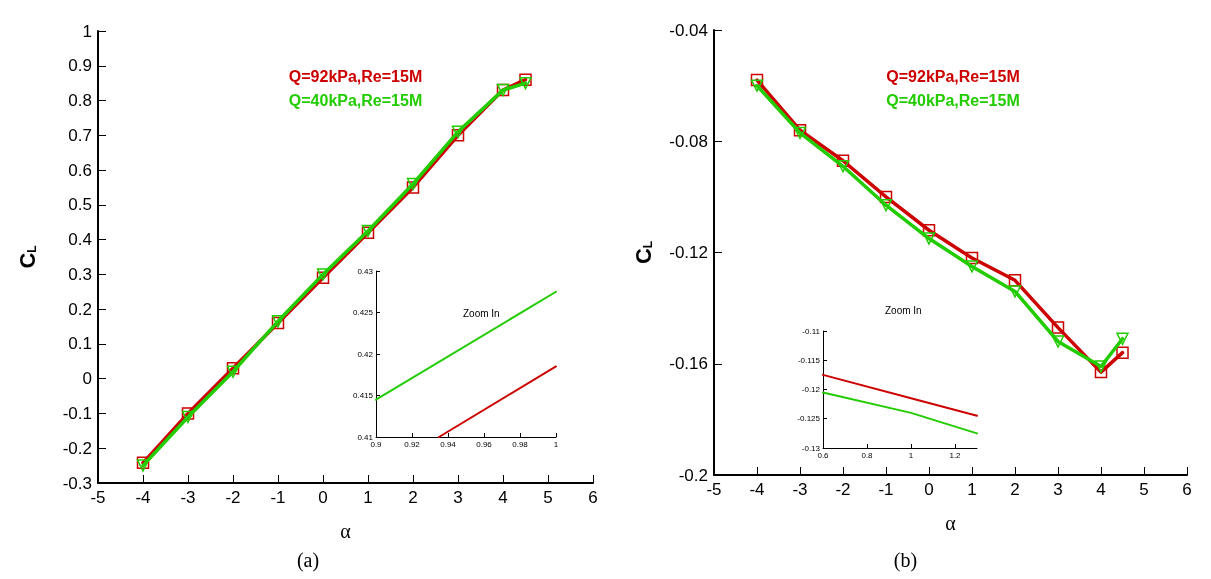  I want to click on y-tick-label: 0.425, so click(363, 312).